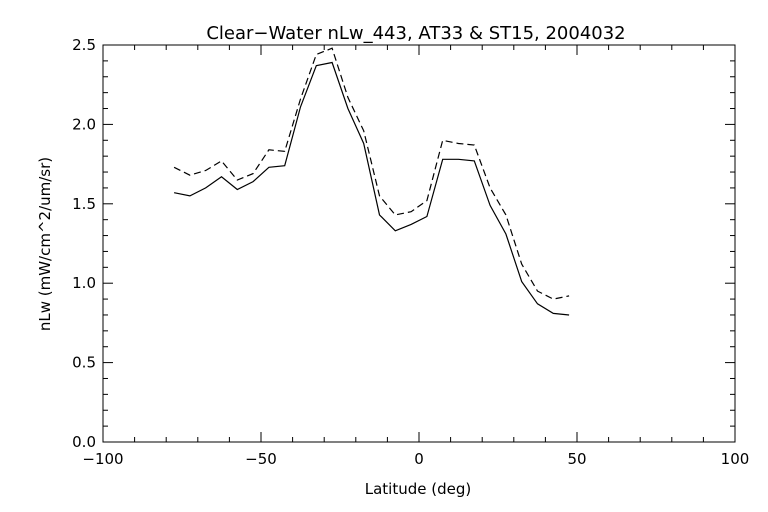 The width and height of the screenshot is (768, 512). Describe the element at coordinates (261, 459) in the screenshot. I see `x-tick-label: −50` at that location.